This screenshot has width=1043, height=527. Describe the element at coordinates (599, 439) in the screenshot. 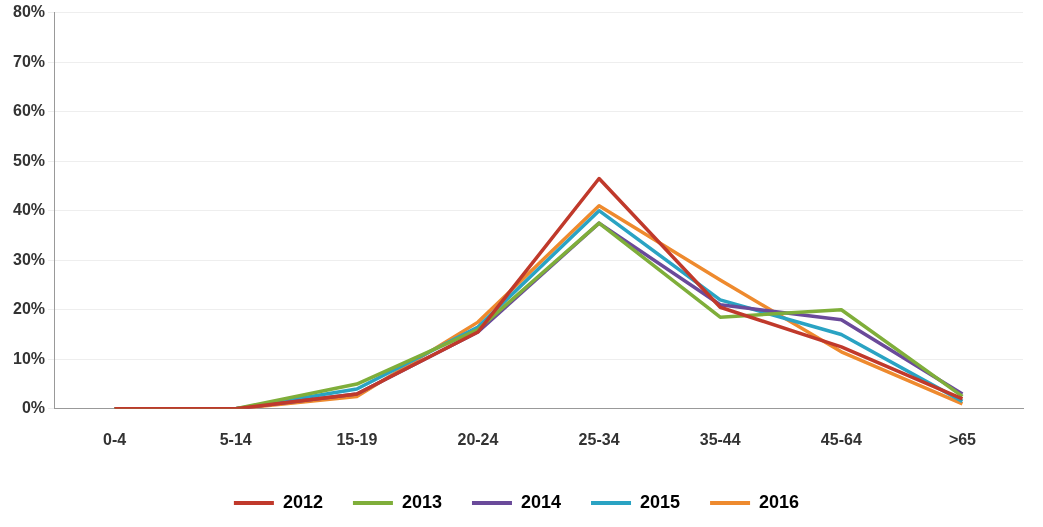

I see `x-tick-label: 25-34` at that location.